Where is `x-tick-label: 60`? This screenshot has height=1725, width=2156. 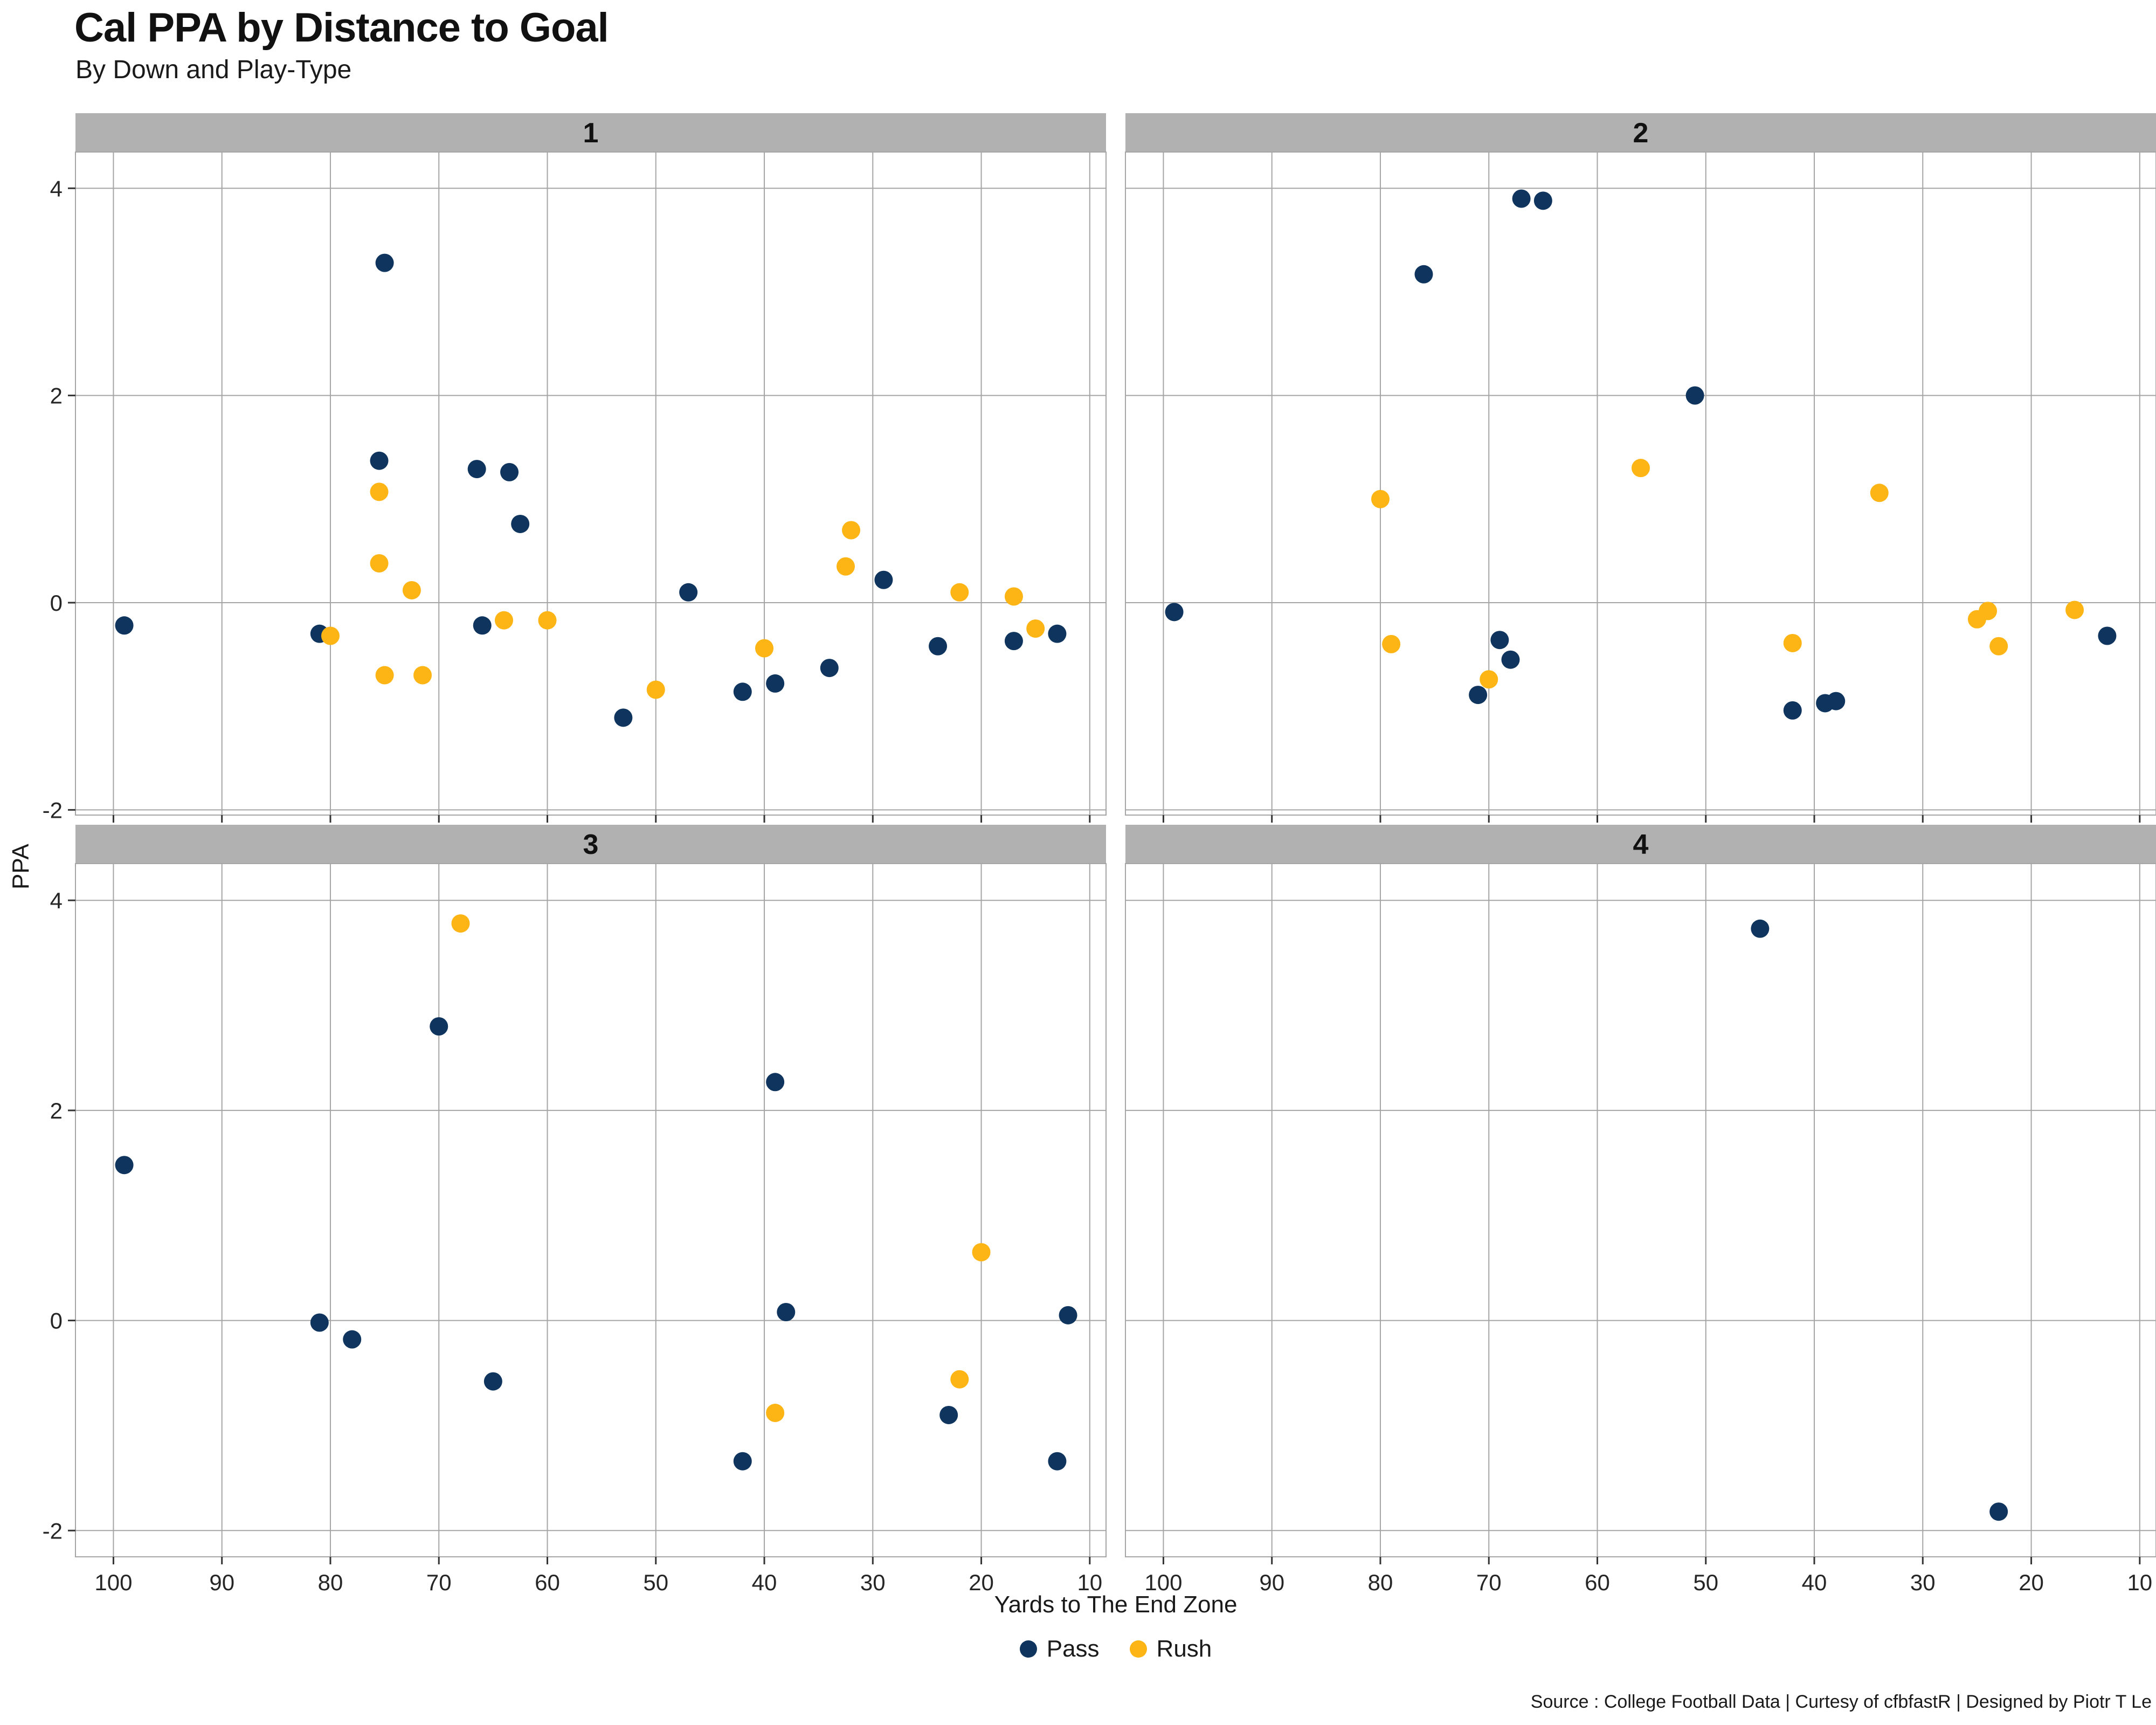
x-tick-label: 60 is located at coordinates (1597, 1582).